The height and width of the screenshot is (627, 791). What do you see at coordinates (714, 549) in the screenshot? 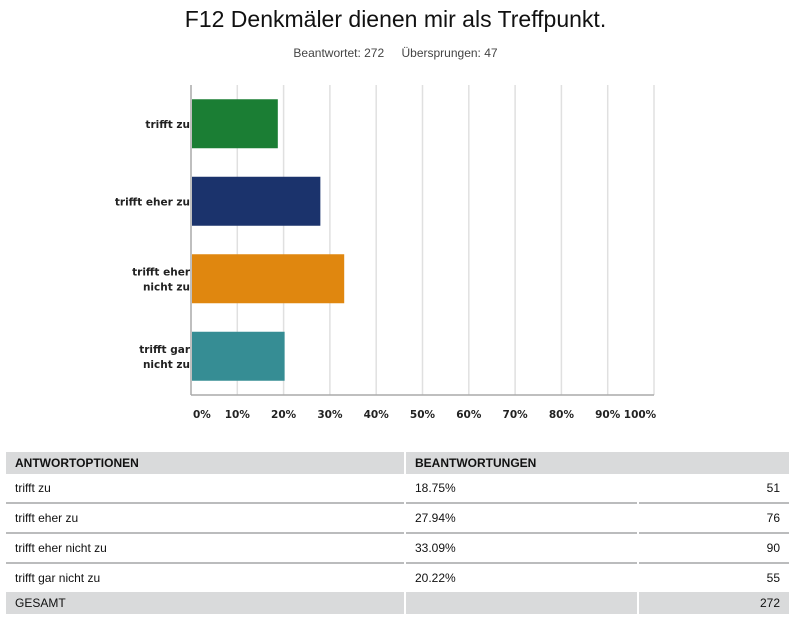
I see `option-count: 90` at bounding box center [714, 549].